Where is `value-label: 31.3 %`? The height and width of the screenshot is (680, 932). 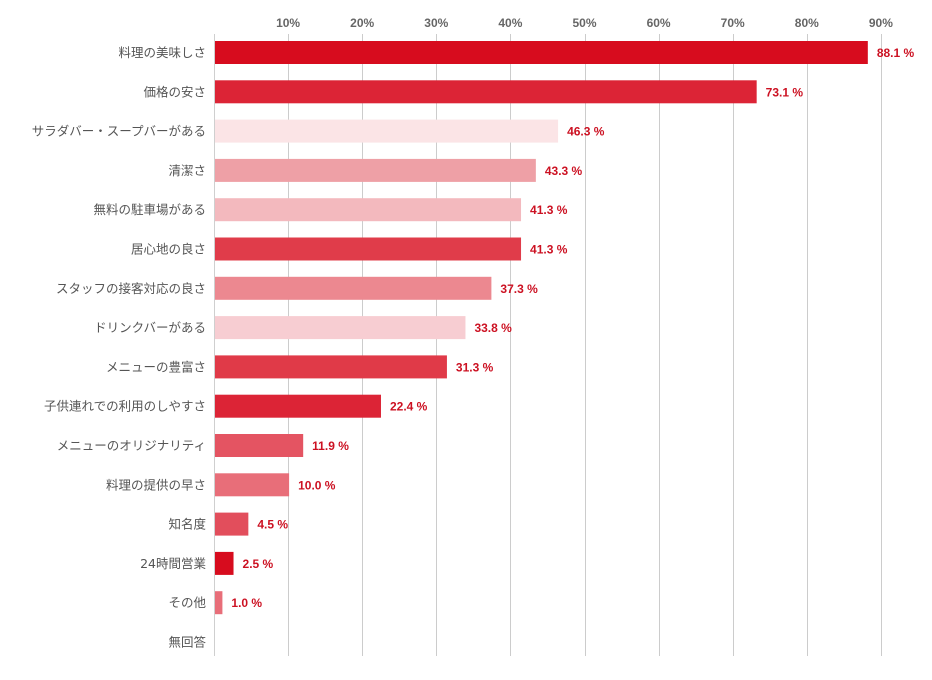 value-label: 31.3 % is located at coordinates (475, 367).